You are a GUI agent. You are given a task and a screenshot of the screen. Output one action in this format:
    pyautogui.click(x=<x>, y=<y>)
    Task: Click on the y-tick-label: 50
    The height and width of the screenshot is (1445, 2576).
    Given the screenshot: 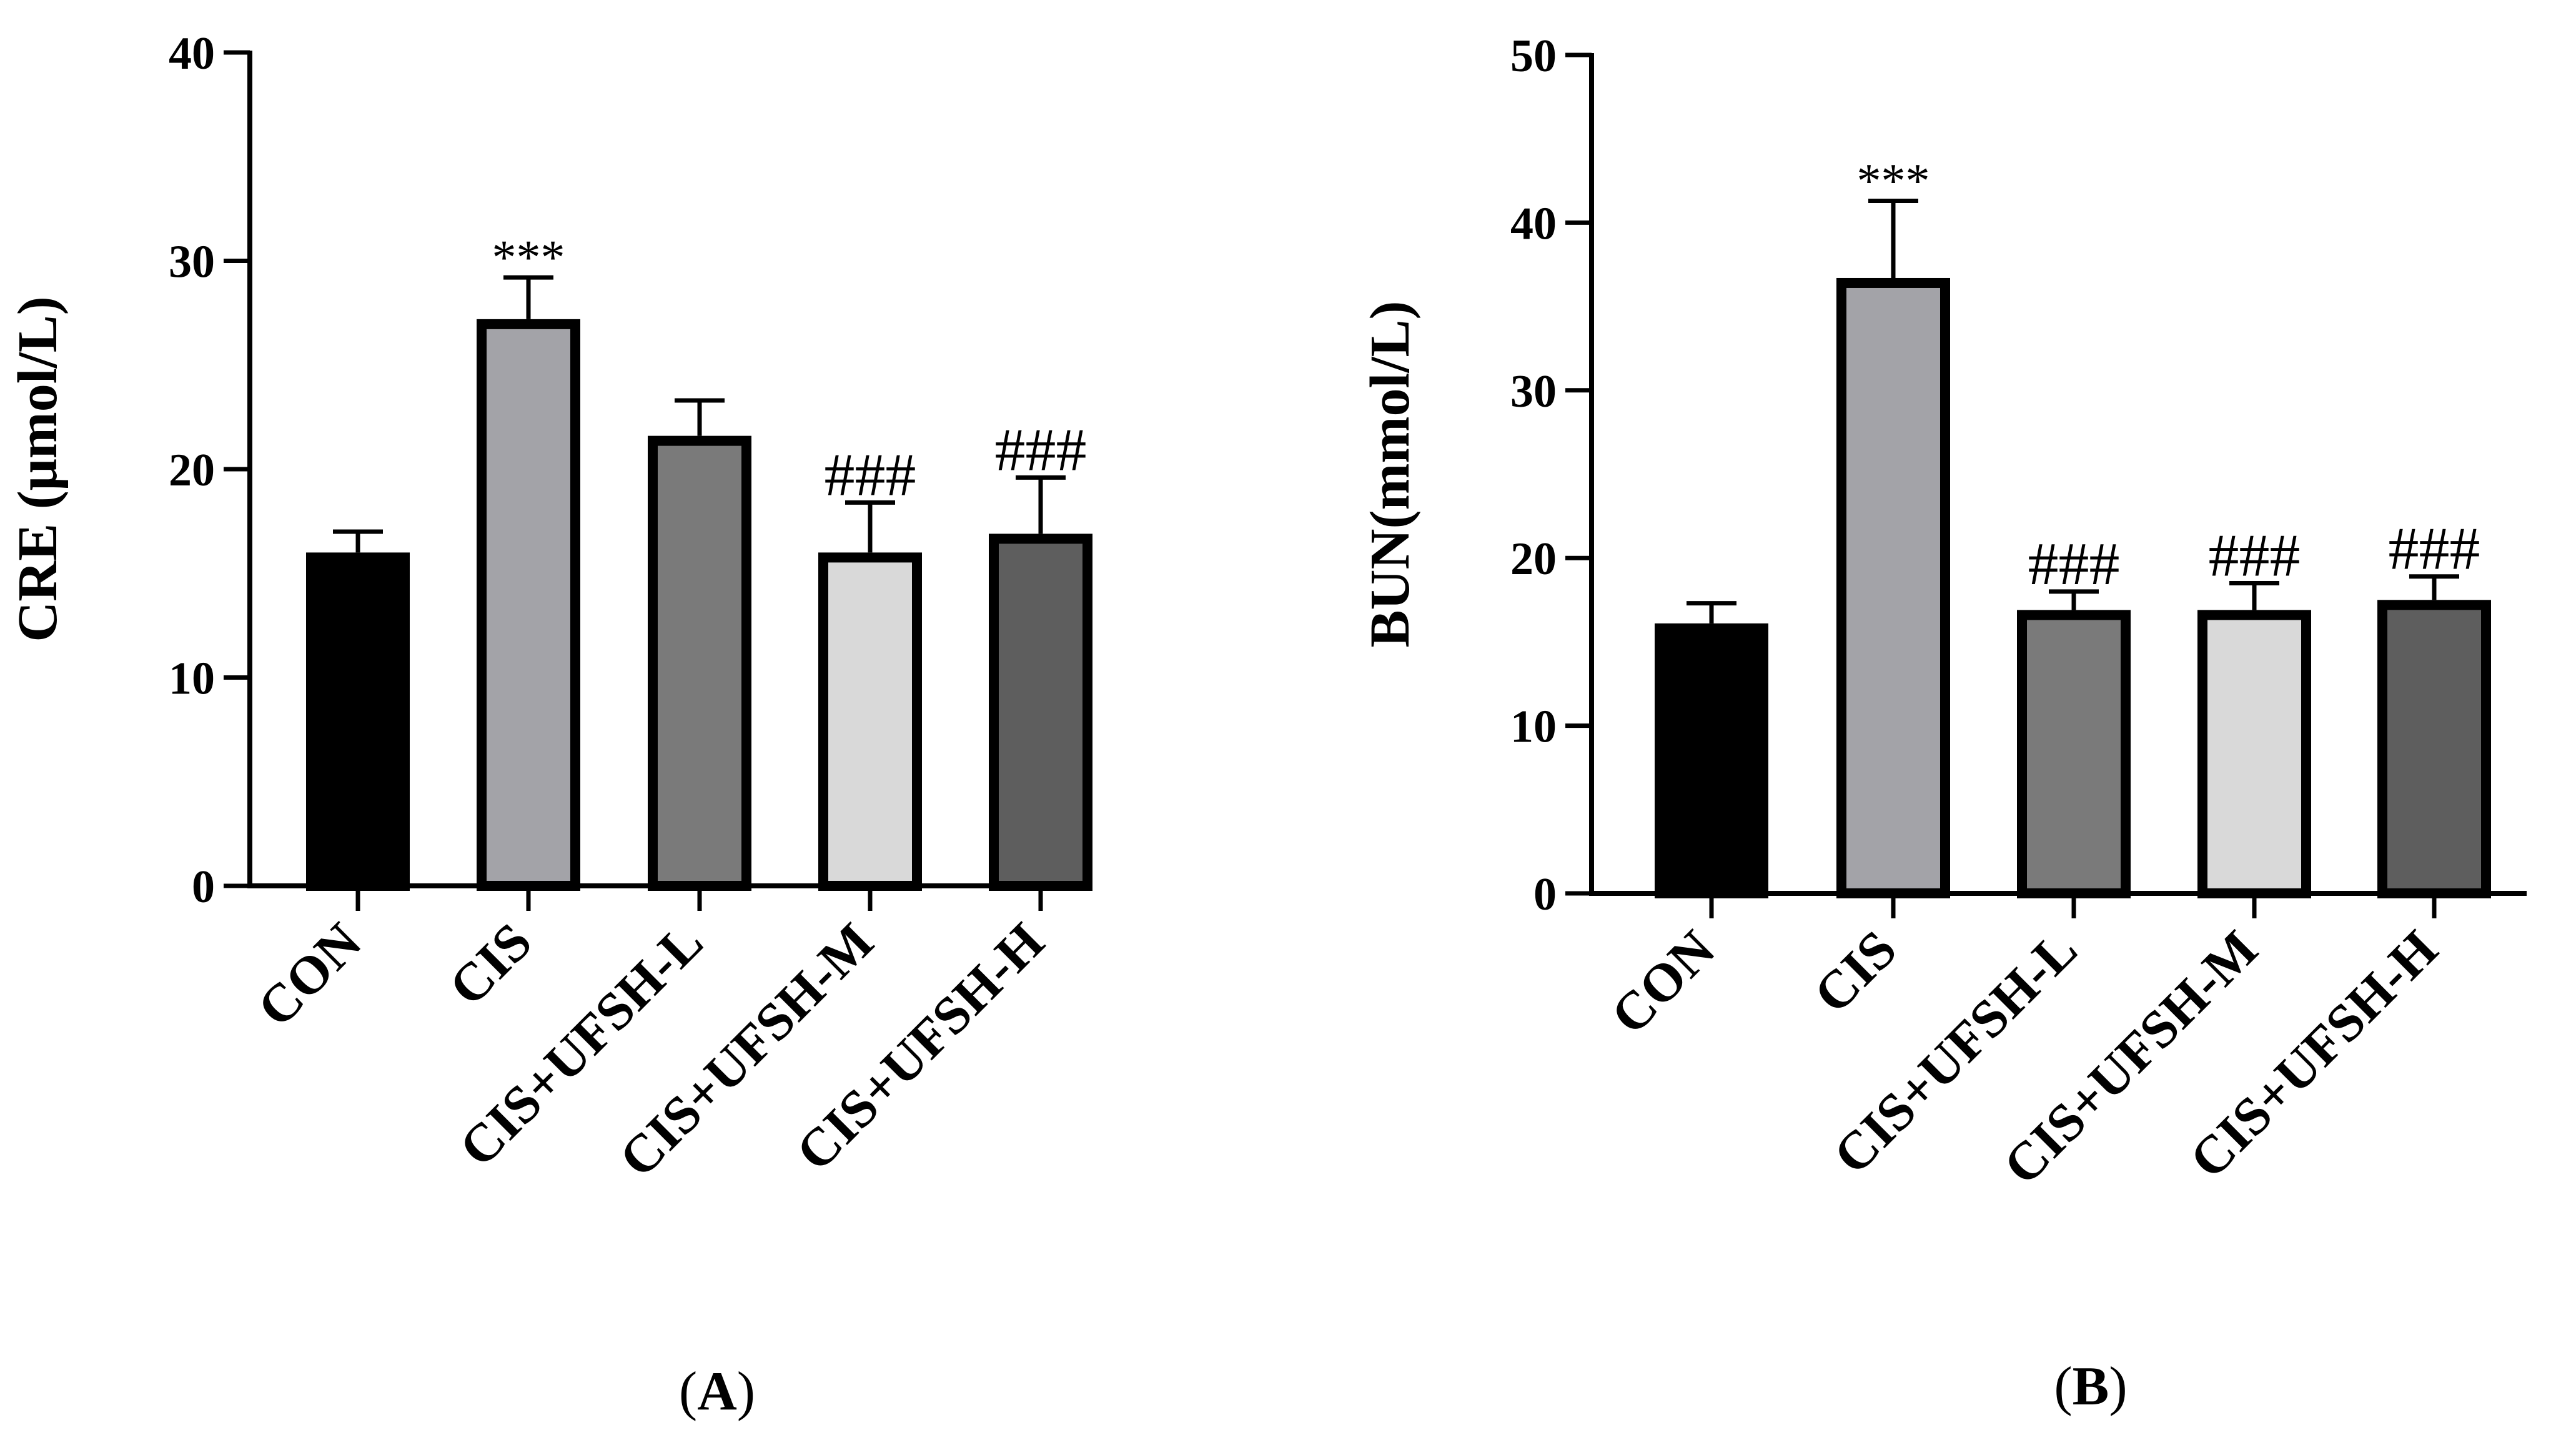 What is the action you would take?
    pyautogui.click(x=1533, y=56)
    